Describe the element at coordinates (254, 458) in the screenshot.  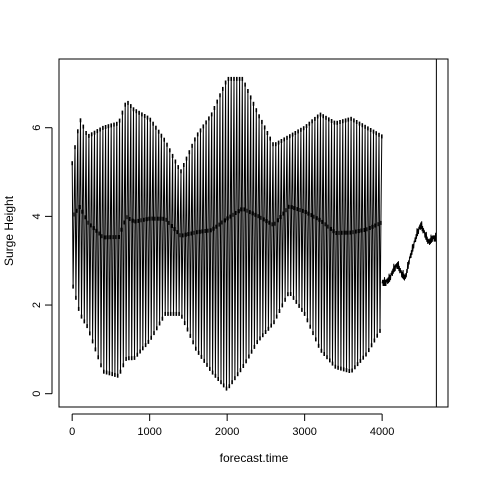
I see `x-axis-title: forecast.time` at that location.